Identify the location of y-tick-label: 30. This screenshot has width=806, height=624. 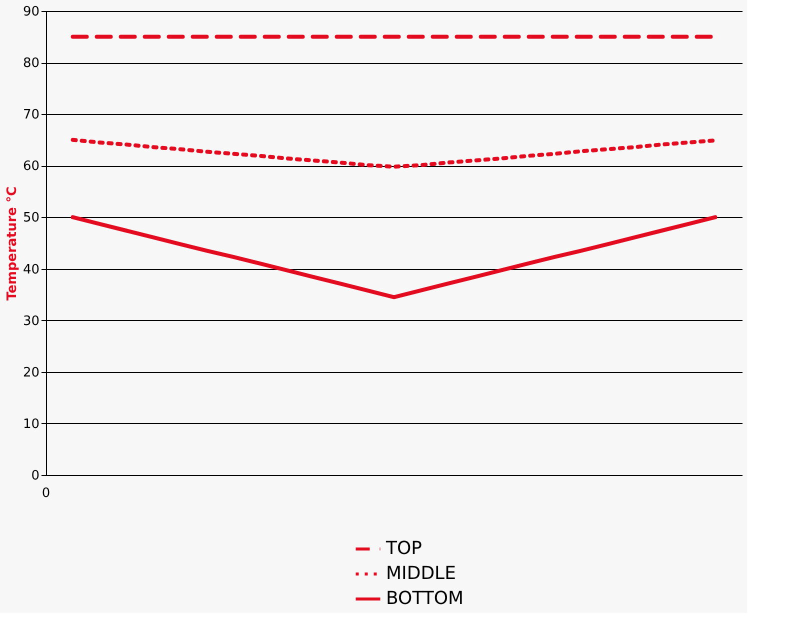
(31, 321).